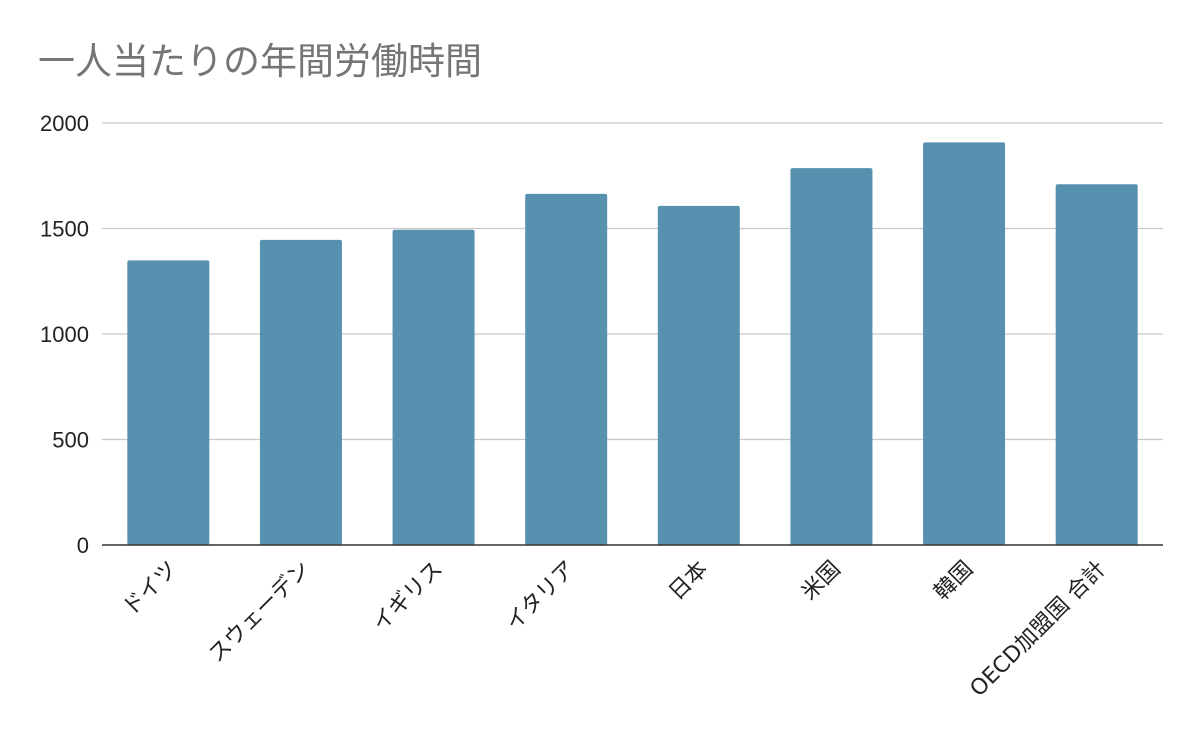  Describe the element at coordinates (408, 597) in the screenshot. I see `x-tick-label: イギリス` at that location.